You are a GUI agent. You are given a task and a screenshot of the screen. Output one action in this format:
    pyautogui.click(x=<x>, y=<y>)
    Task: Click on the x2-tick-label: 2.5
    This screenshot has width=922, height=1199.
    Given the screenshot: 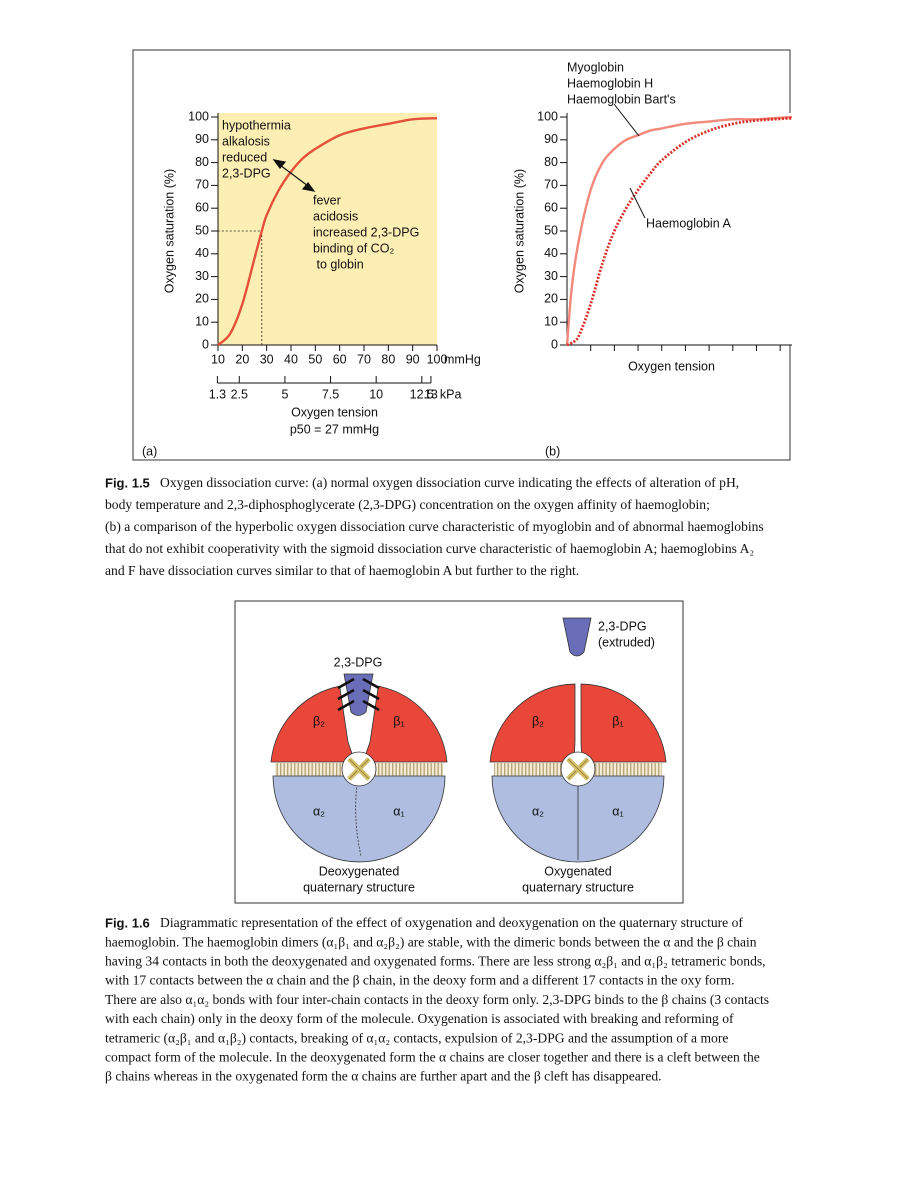 What is the action you would take?
    pyautogui.click(x=239, y=394)
    